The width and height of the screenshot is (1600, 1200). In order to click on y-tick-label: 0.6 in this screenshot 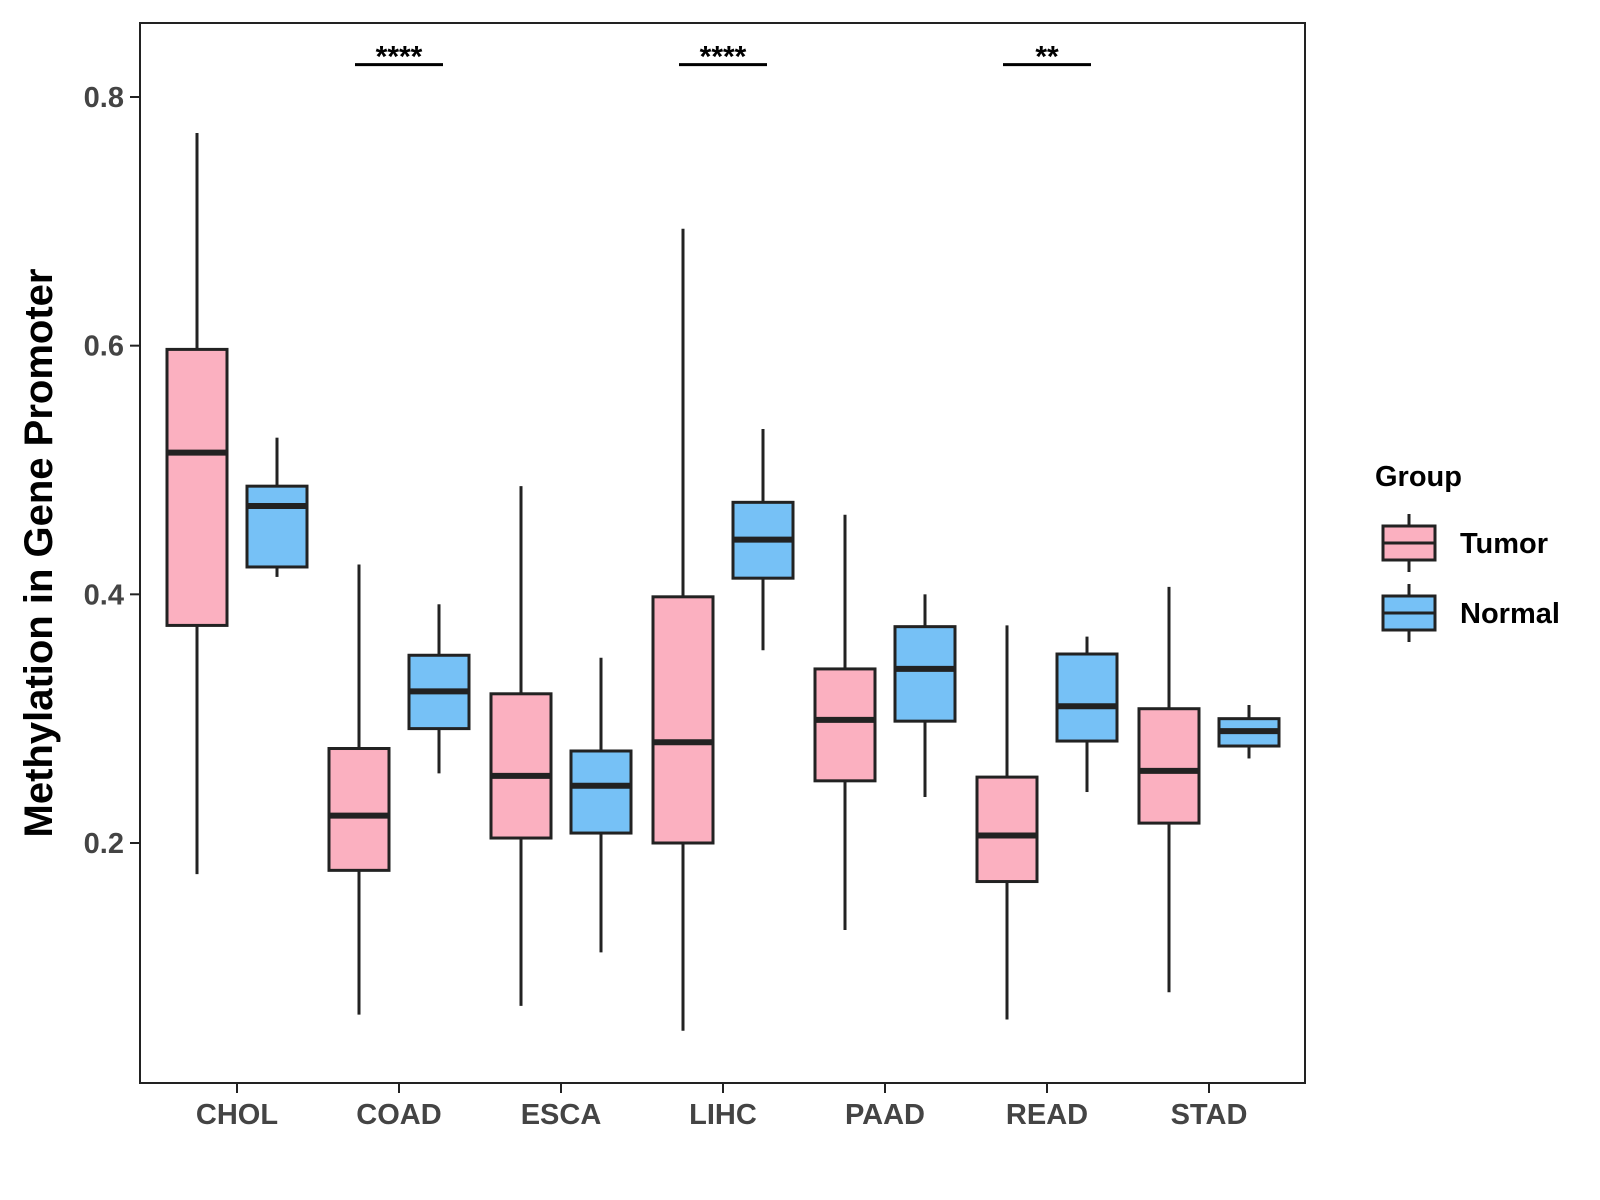, I will do `click(104, 347)`.